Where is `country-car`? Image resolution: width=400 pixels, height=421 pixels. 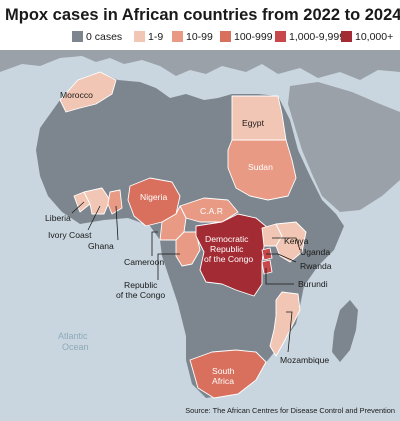 country-car is located at coordinates (209, 210).